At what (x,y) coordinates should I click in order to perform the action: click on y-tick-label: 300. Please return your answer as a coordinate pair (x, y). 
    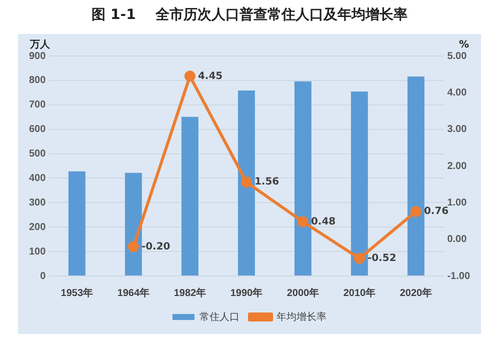
    Looking at the image, I should click on (37, 202).